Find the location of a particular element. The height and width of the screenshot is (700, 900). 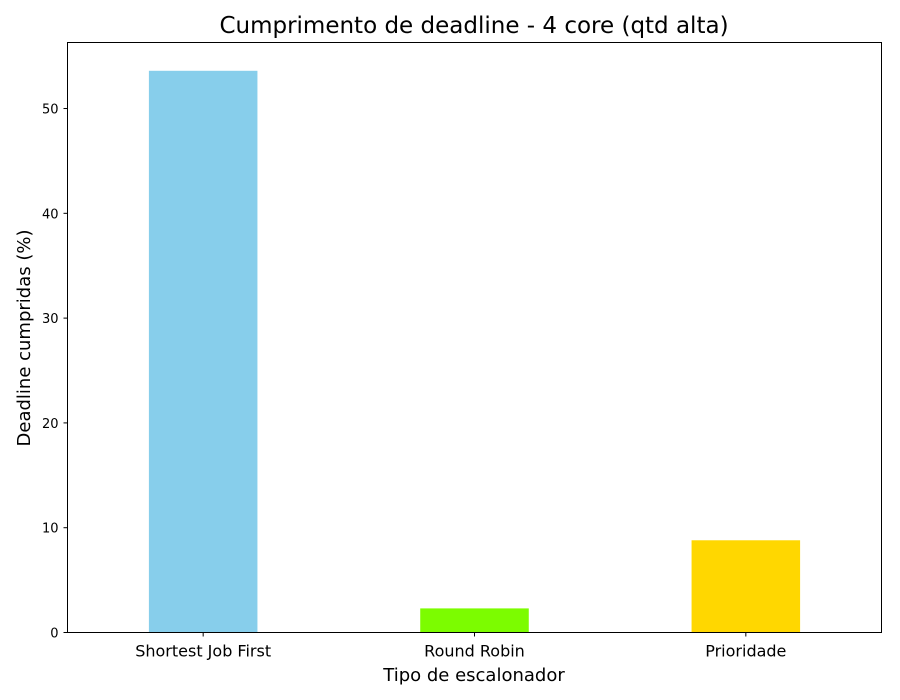

x-axis-ticks: Shortest Job First Round Robin Prioridade is located at coordinates (460, 646).